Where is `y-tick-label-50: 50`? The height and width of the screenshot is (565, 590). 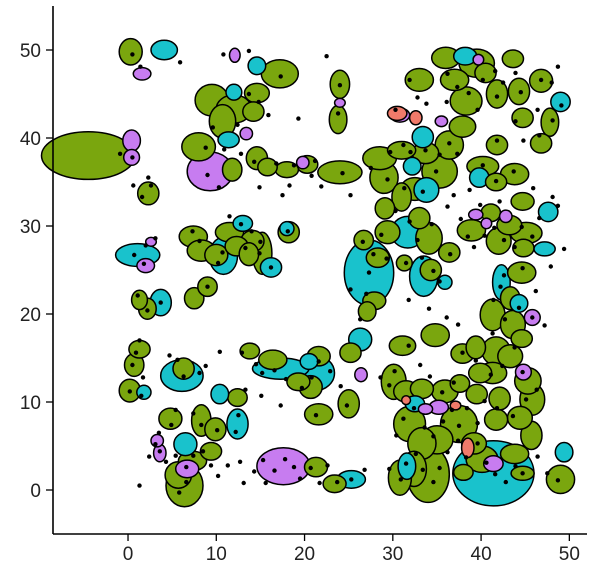 y-tick-label-50: 50 is located at coordinates (30, 51).